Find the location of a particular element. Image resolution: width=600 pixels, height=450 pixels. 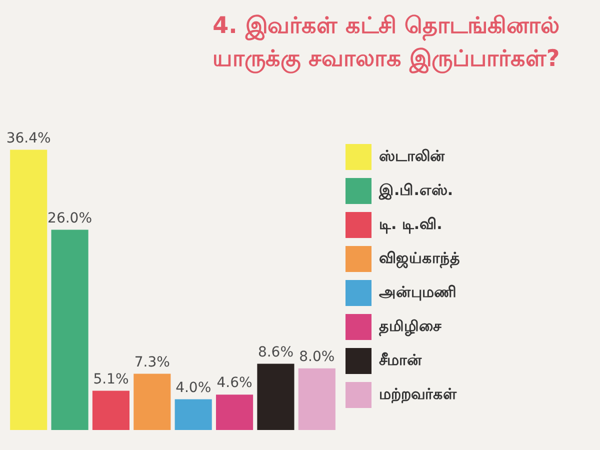

legend-label: இ.பி.எஸ். is located at coordinates (416, 190).